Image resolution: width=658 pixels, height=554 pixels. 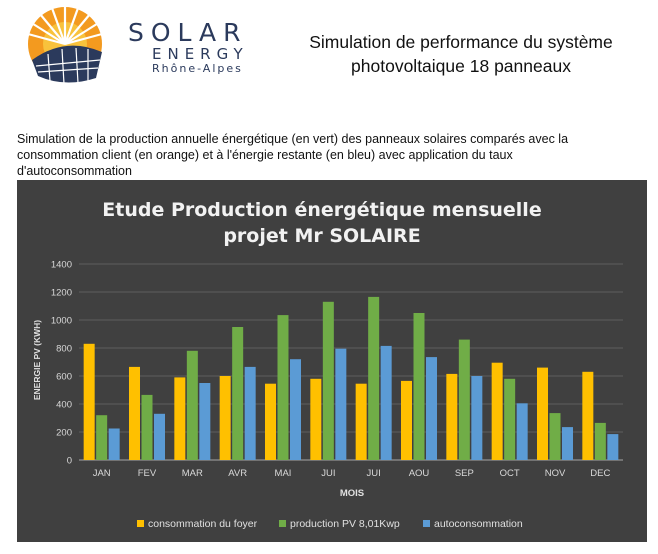 What do you see at coordinates (64, 349) in the screenshot?
I see `y-tick-label: 800` at bounding box center [64, 349].